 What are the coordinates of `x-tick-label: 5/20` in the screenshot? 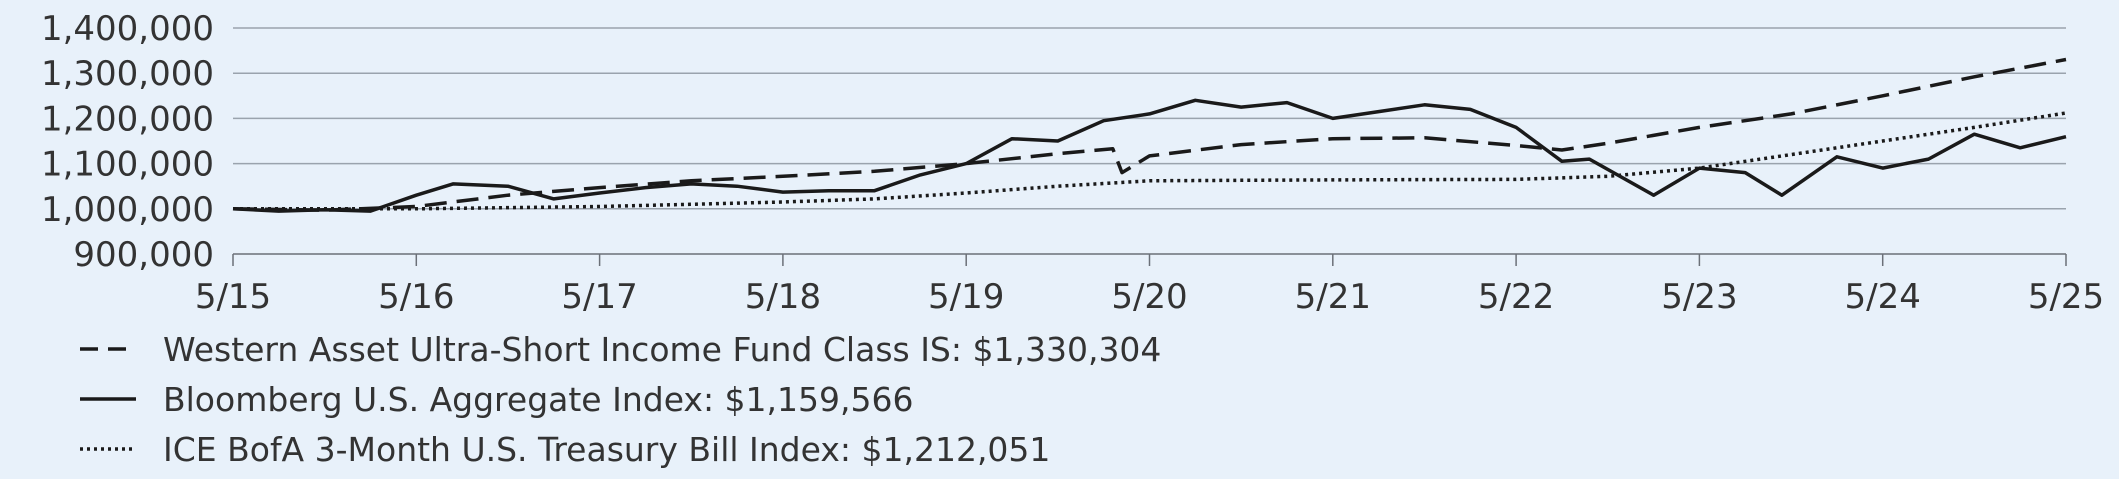 It's located at (1149, 297).